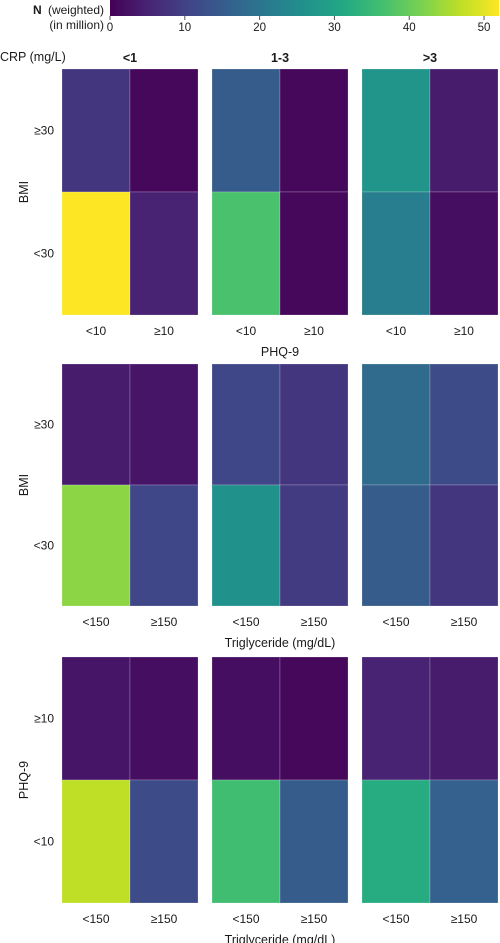 The width and height of the screenshot is (500, 943). Describe the element at coordinates (184, 28) in the screenshot. I see `colorbar-tick-label: 10` at that location.